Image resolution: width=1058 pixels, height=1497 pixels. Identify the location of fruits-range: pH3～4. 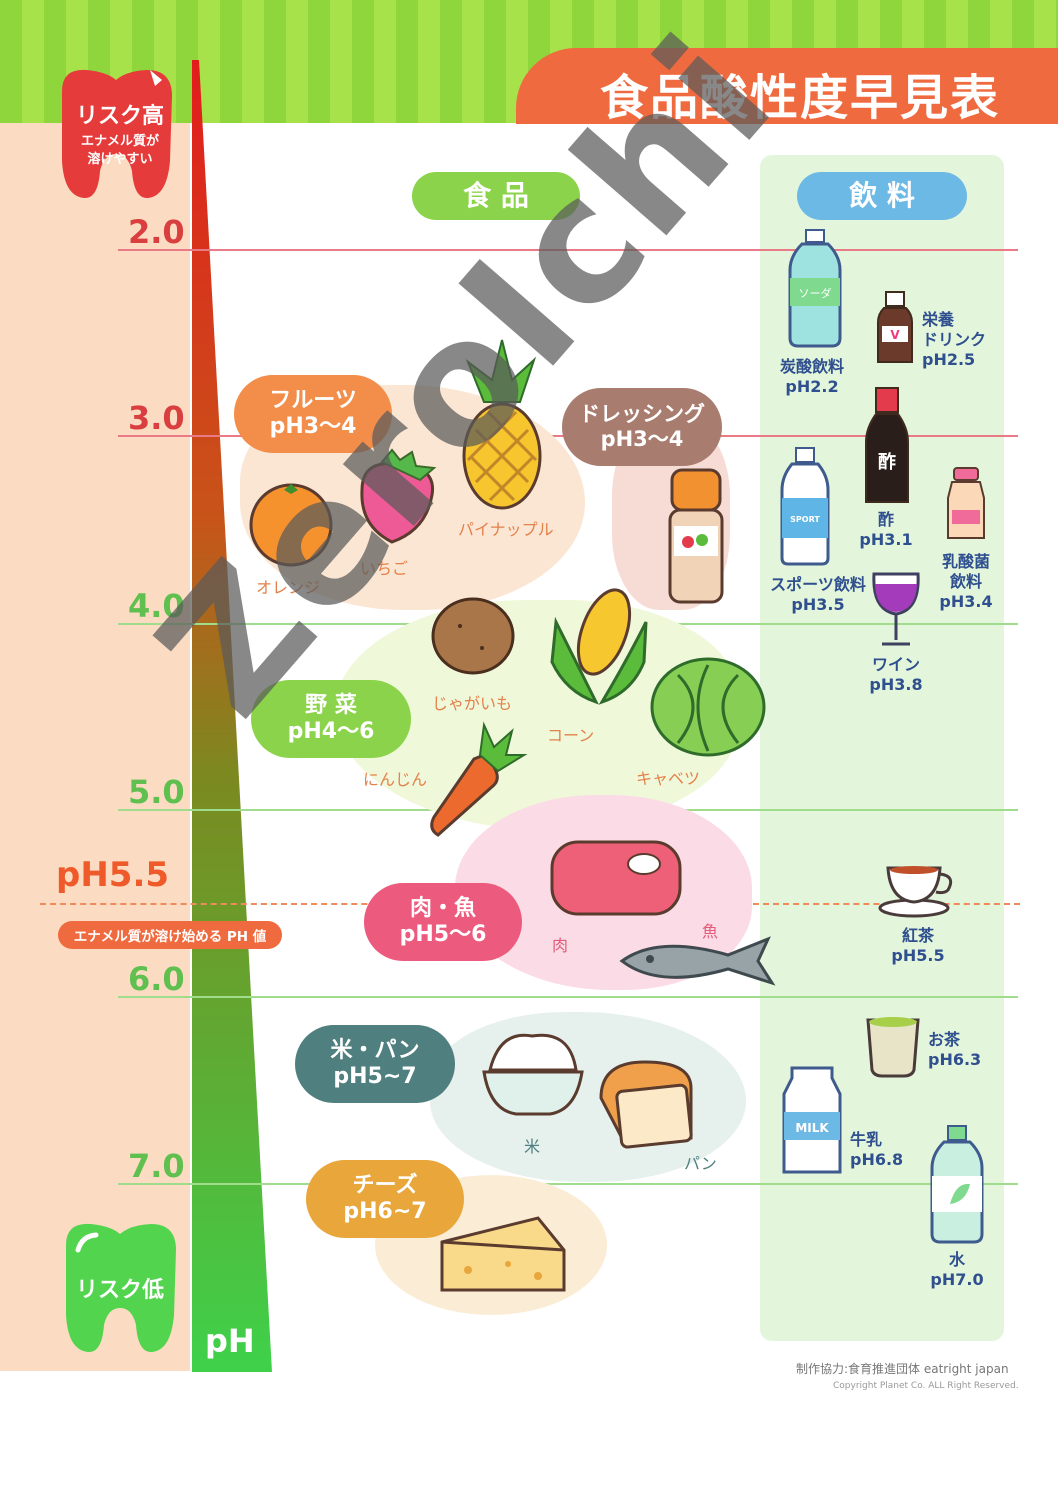
(313, 426).